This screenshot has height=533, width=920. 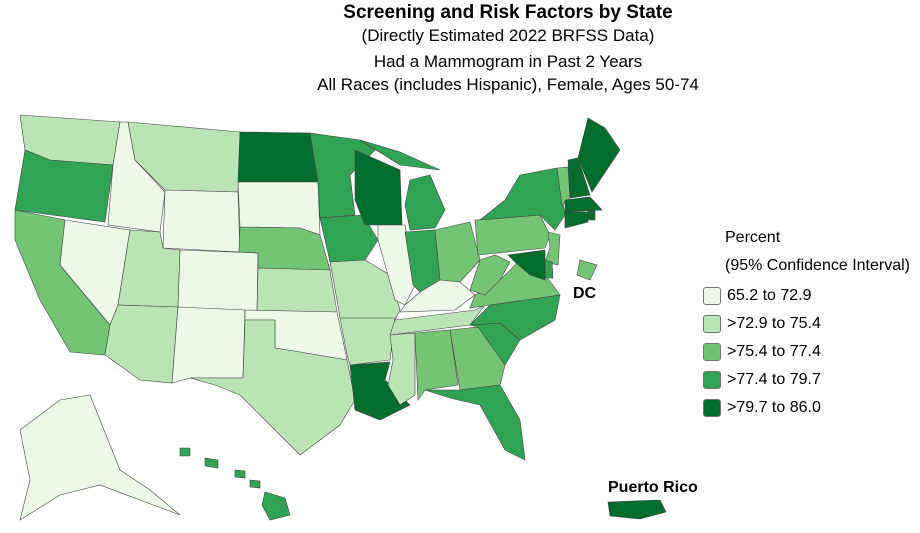 I want to click on state-ga, so click(x=477, y=358).